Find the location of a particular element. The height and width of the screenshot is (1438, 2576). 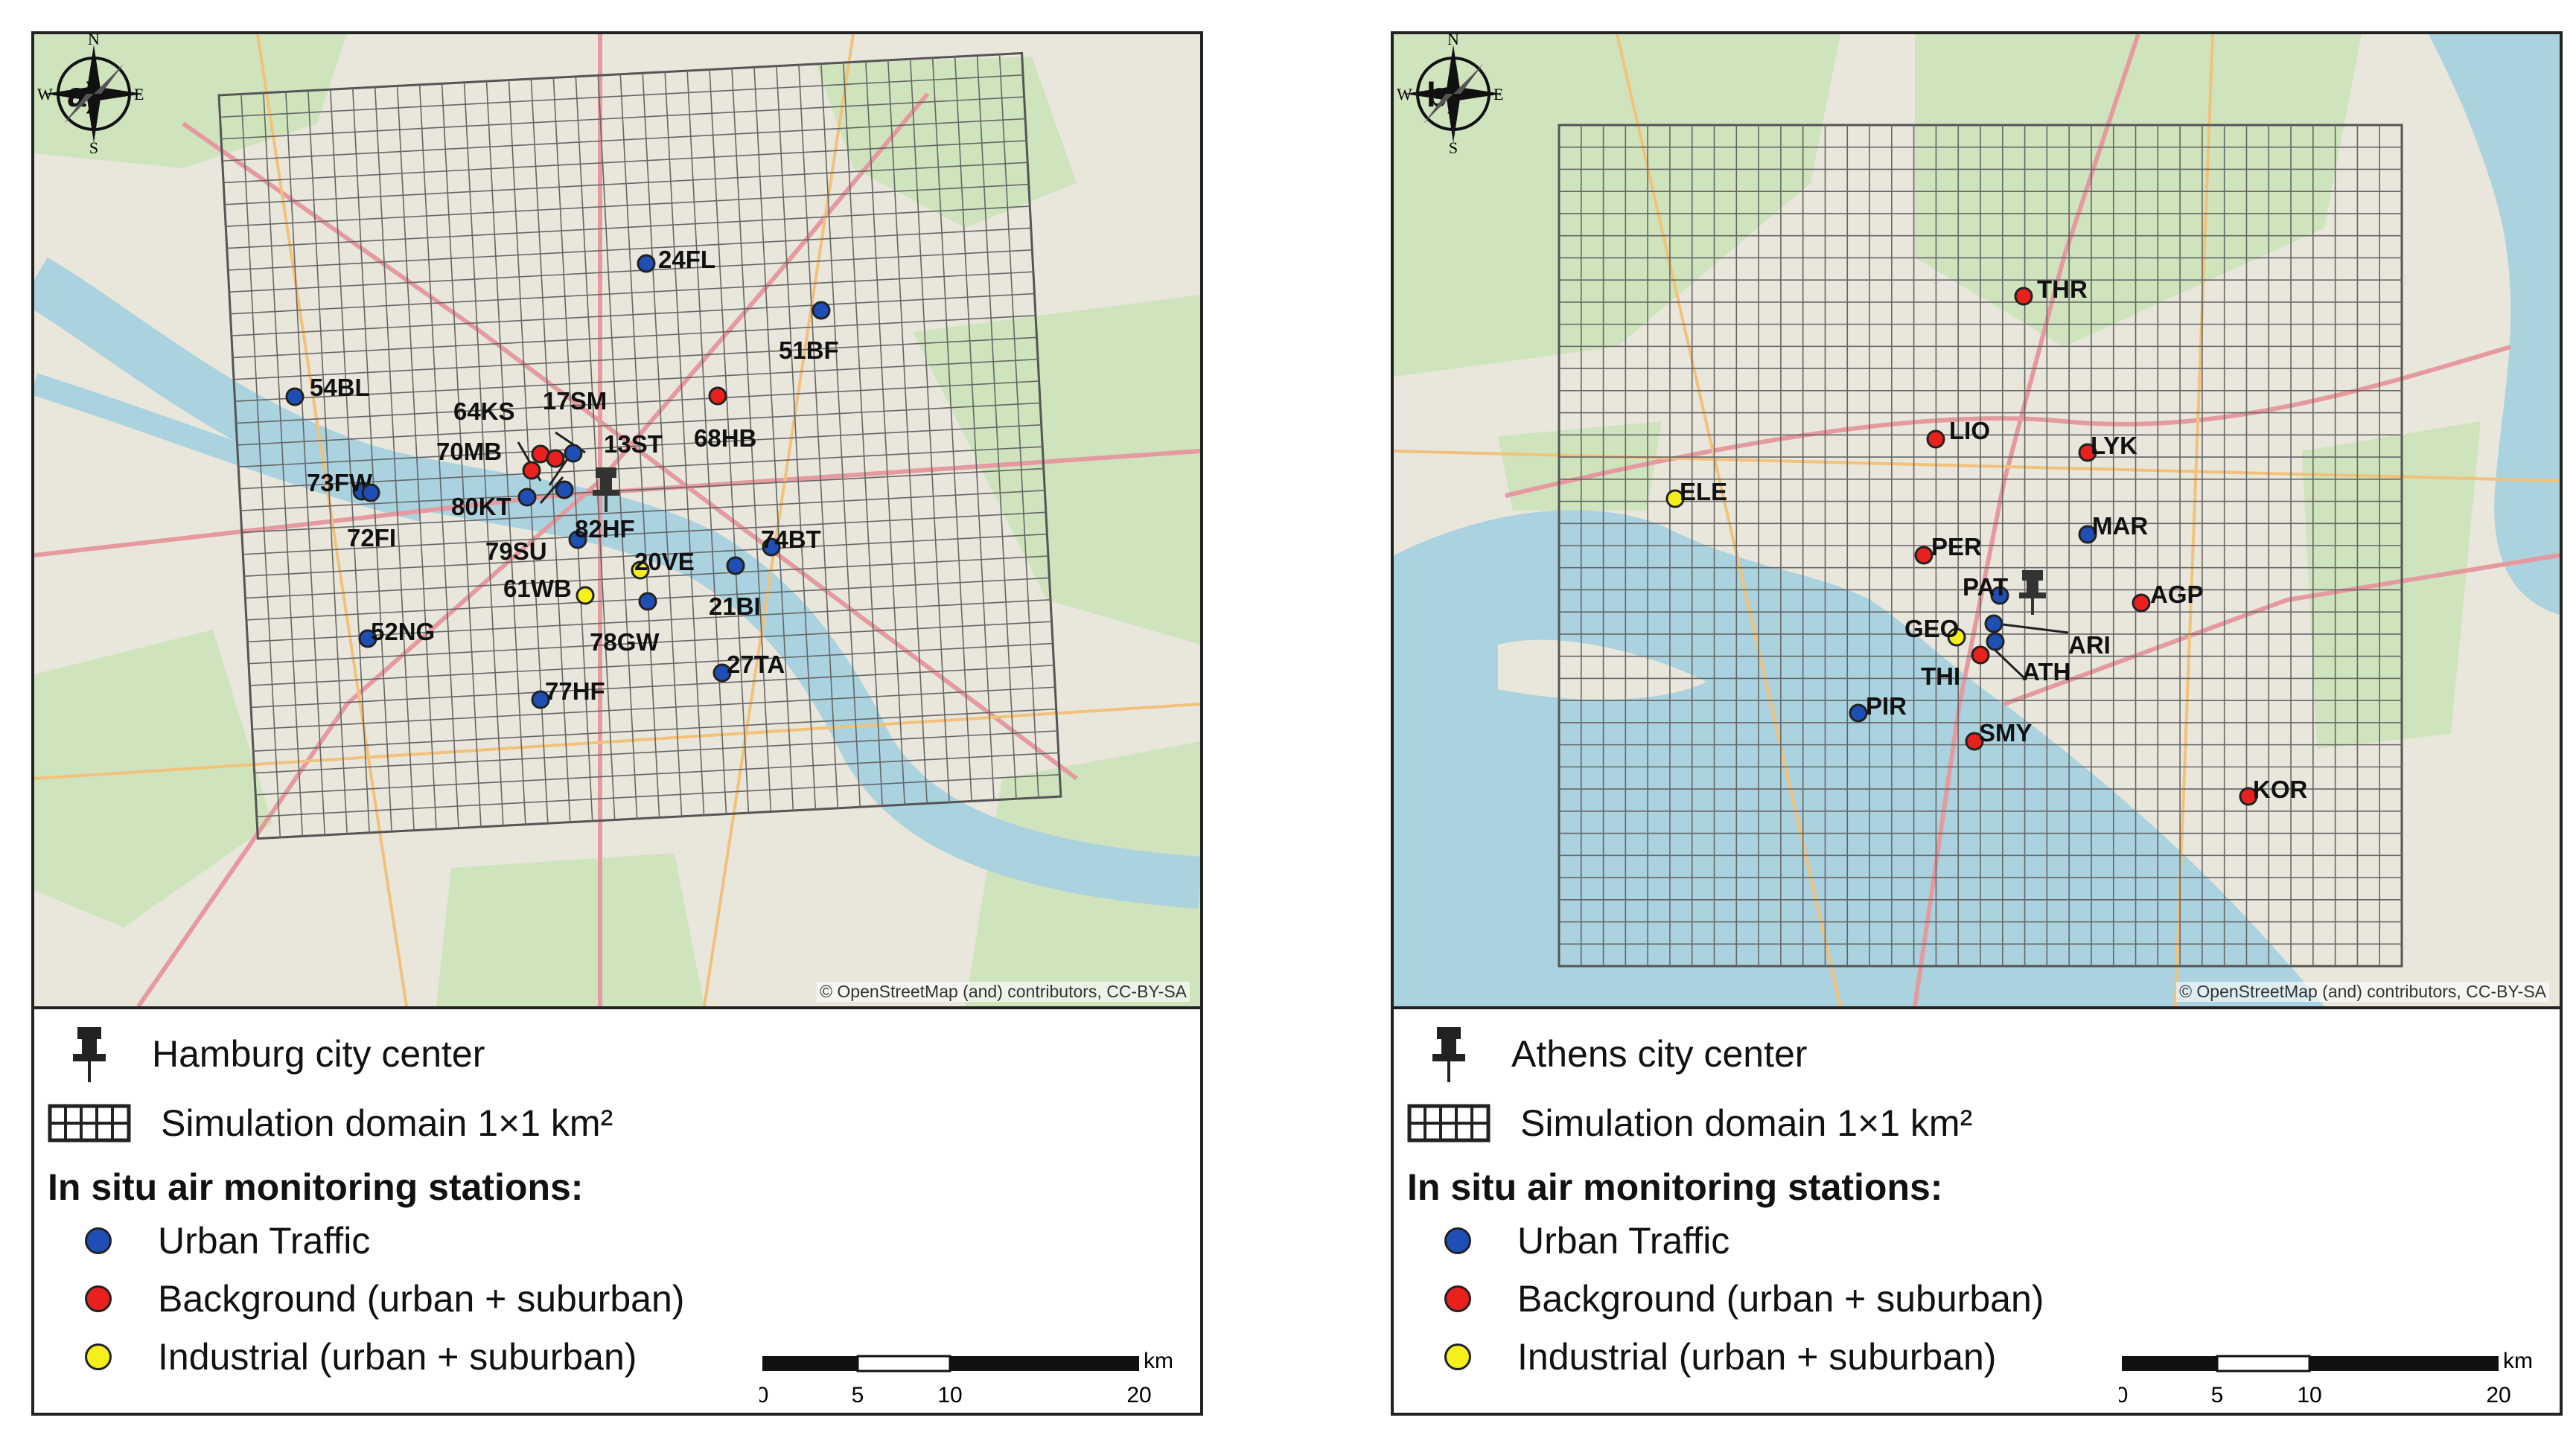

legend-city-center: Hamburg city center is located at coordinates (276, 1054).